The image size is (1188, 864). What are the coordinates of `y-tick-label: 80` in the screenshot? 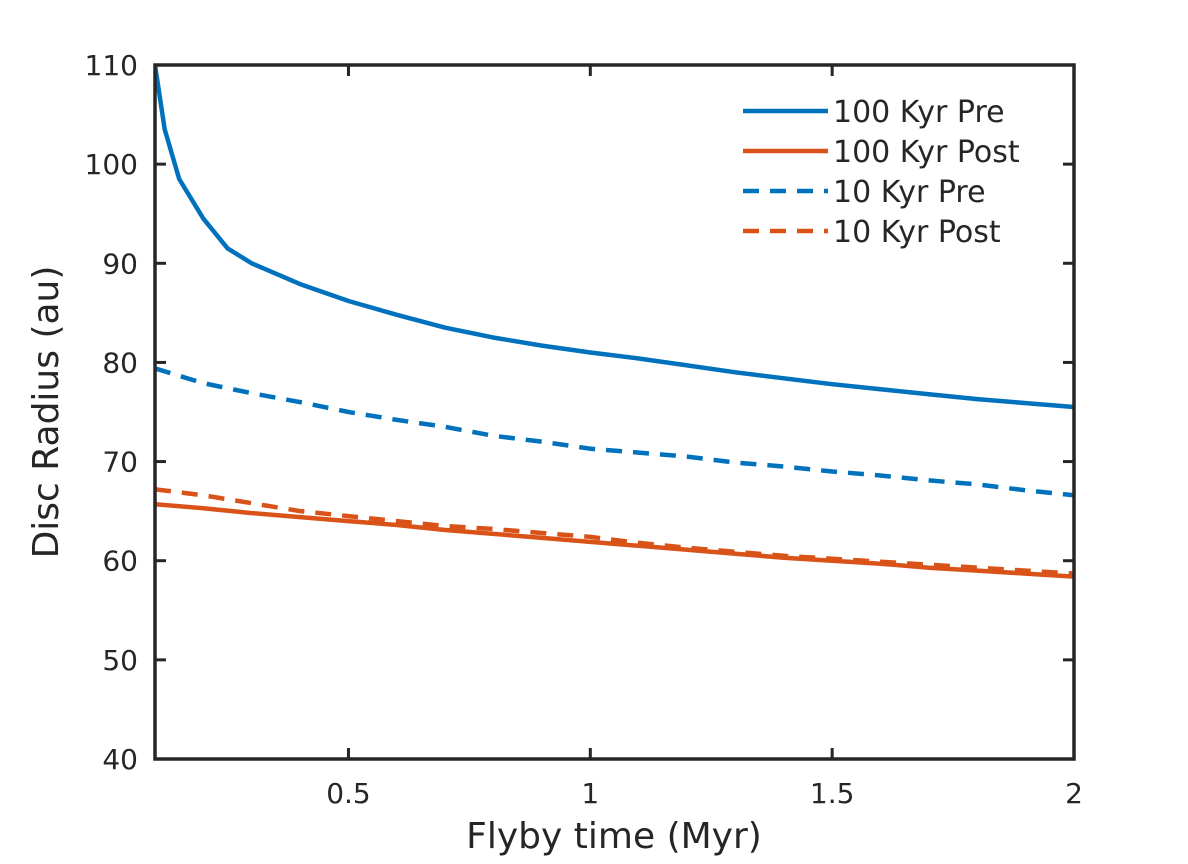 It's located at (120, 362).